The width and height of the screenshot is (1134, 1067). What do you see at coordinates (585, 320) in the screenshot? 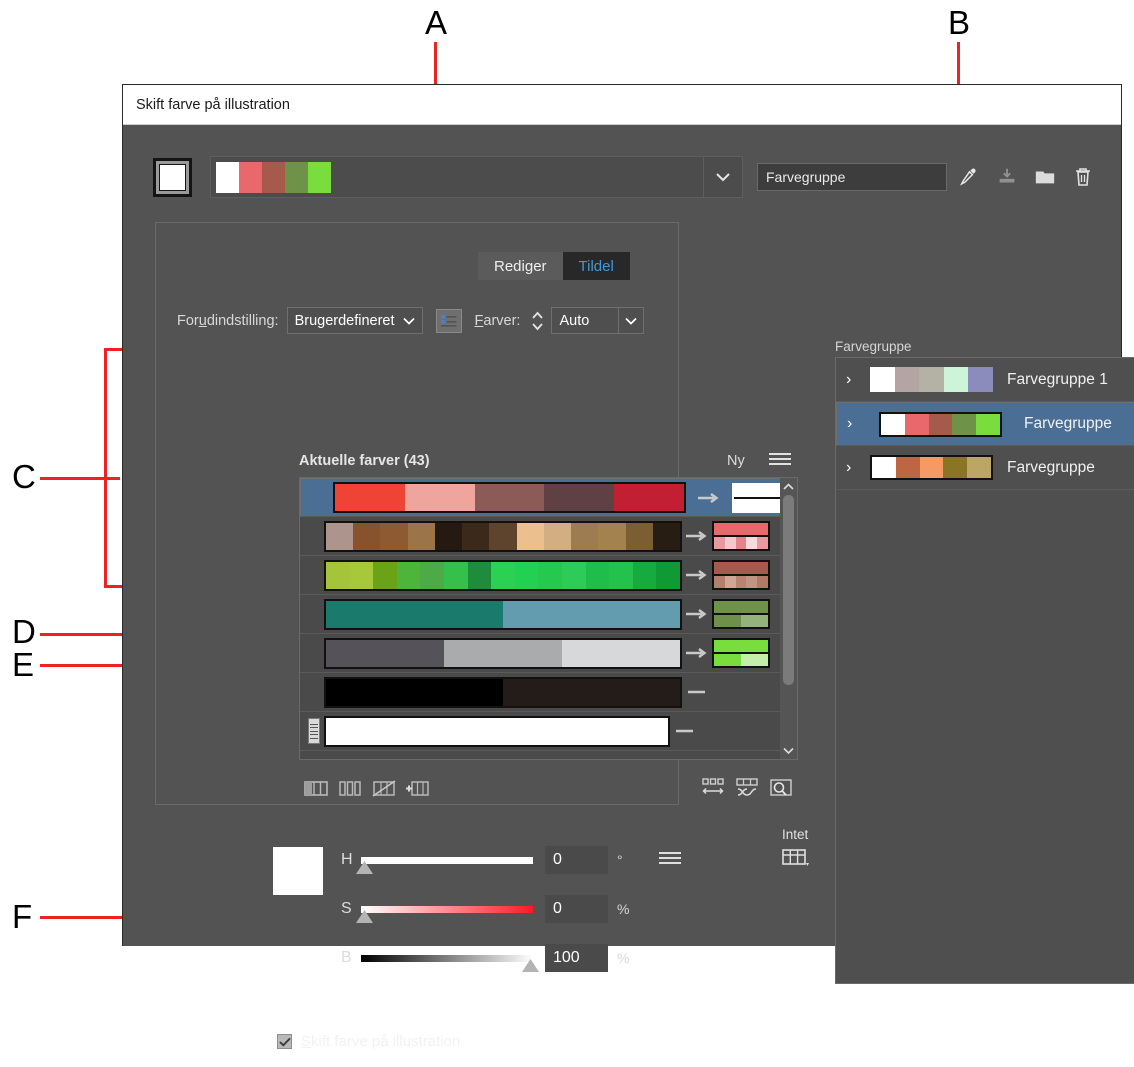
I see `colors-select: Auto` at bounding box center [585, 320].